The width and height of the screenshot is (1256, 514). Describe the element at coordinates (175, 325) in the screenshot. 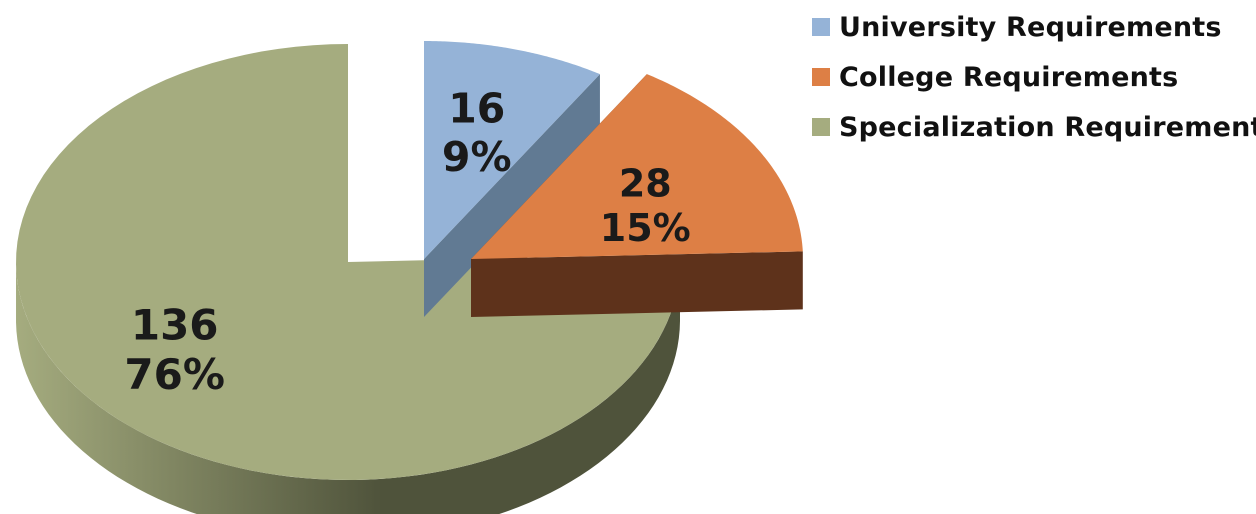

I see `data-label-value-specialization: 136` at that location.